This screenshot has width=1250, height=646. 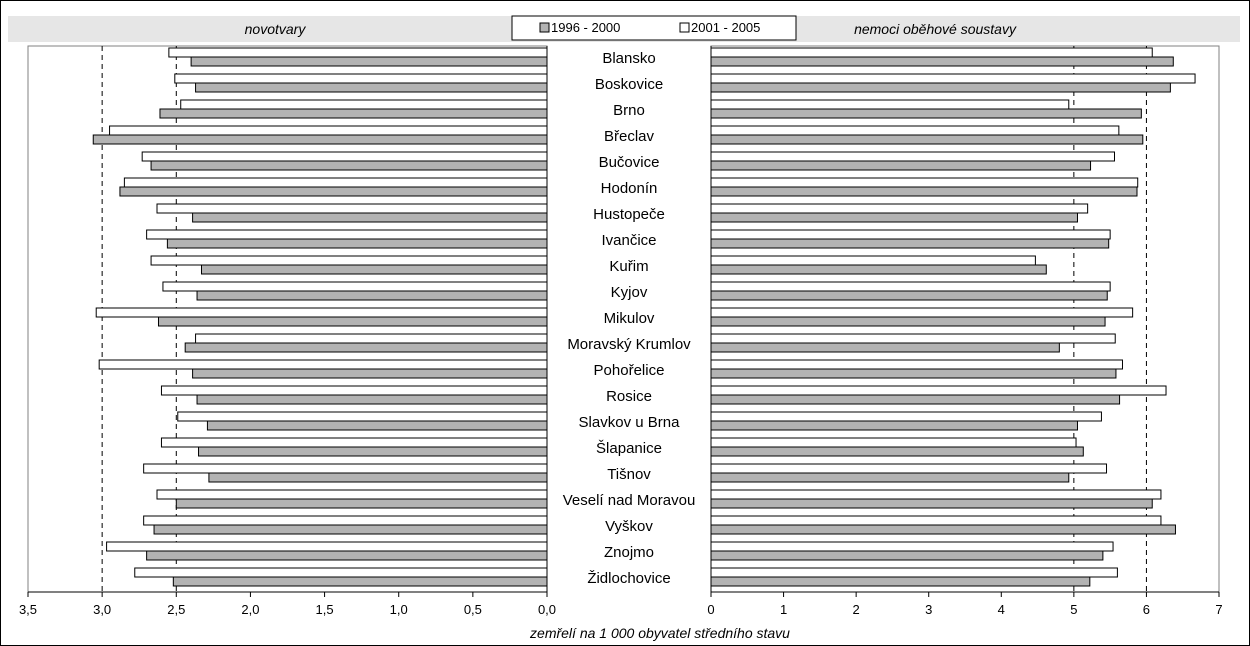 What do you see at coordinates (102, 609) in the screenshot?
I see `tick-label: 3,0` at bounding box center [102, 609].